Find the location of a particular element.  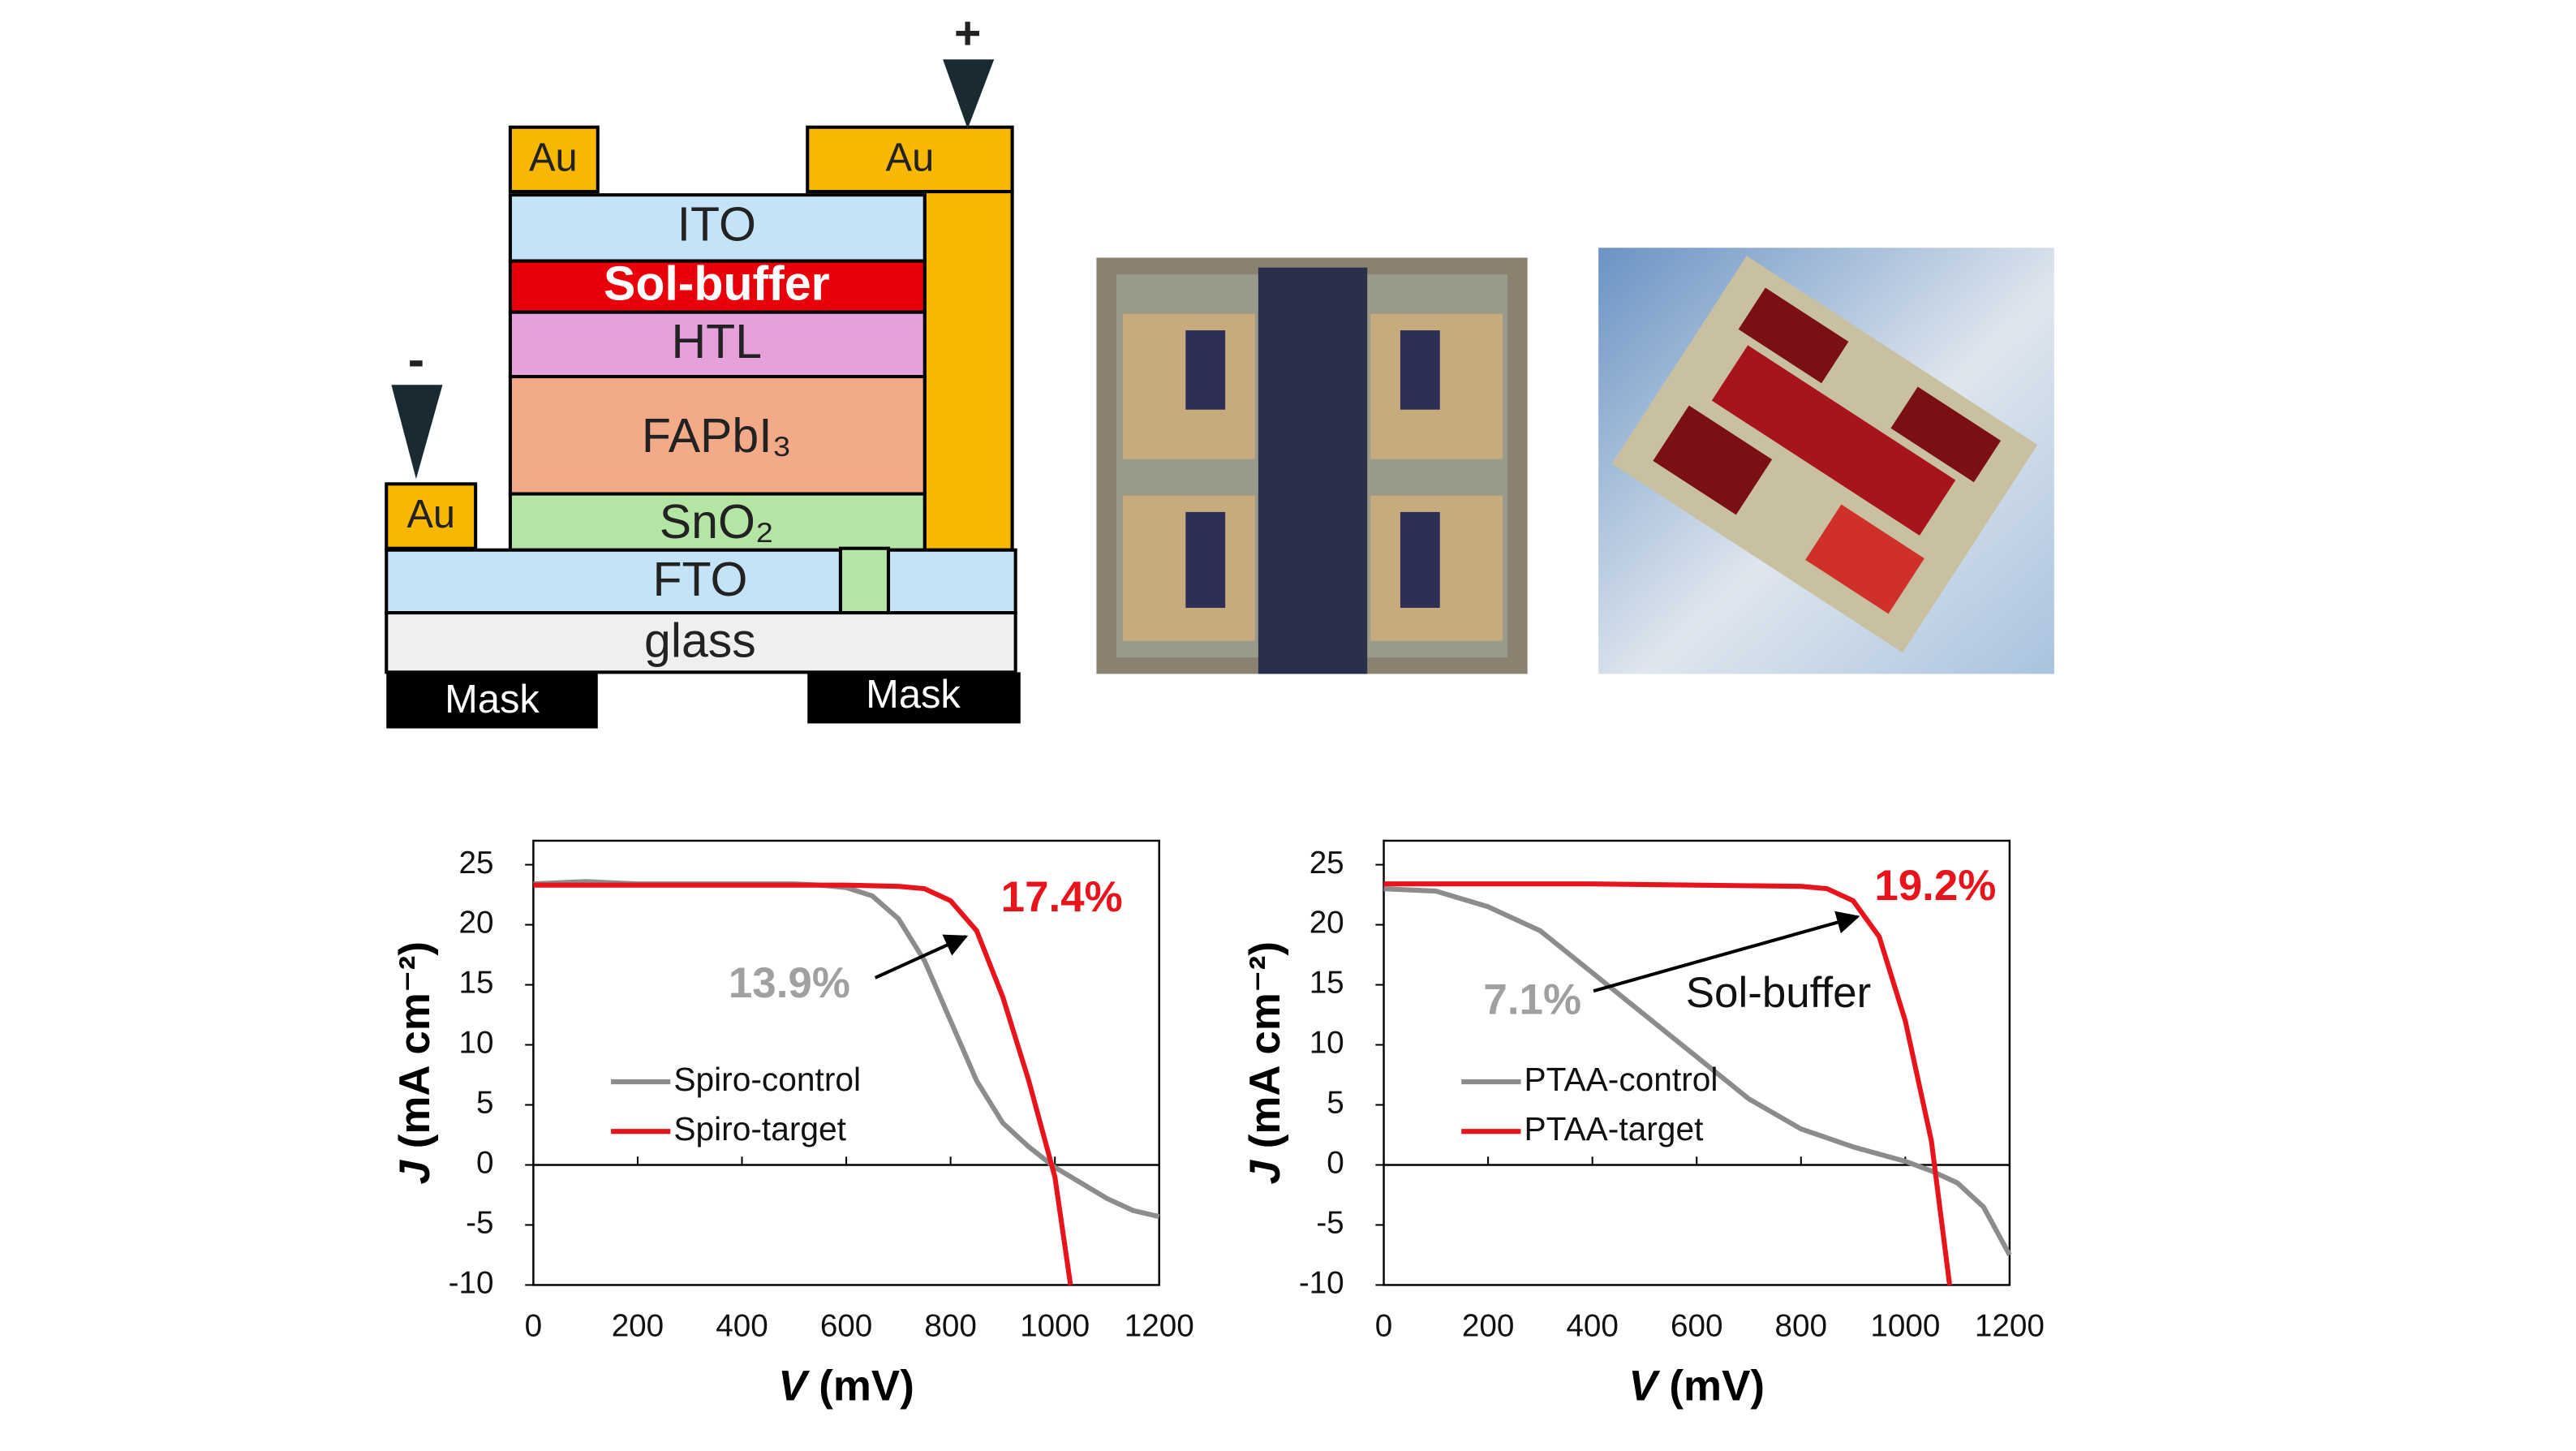

legend-label: PTAA-target is located at coordinates (1614, 1128).